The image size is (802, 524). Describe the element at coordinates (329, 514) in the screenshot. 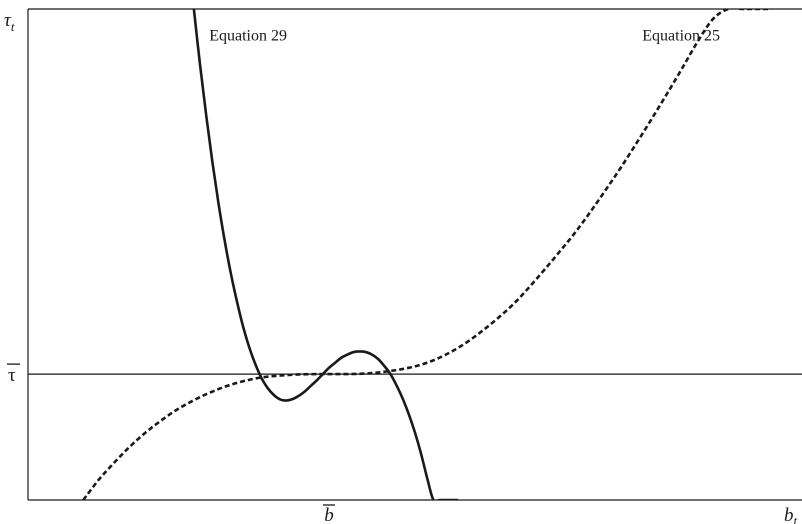

I see `x-tick-label: b` at that location.